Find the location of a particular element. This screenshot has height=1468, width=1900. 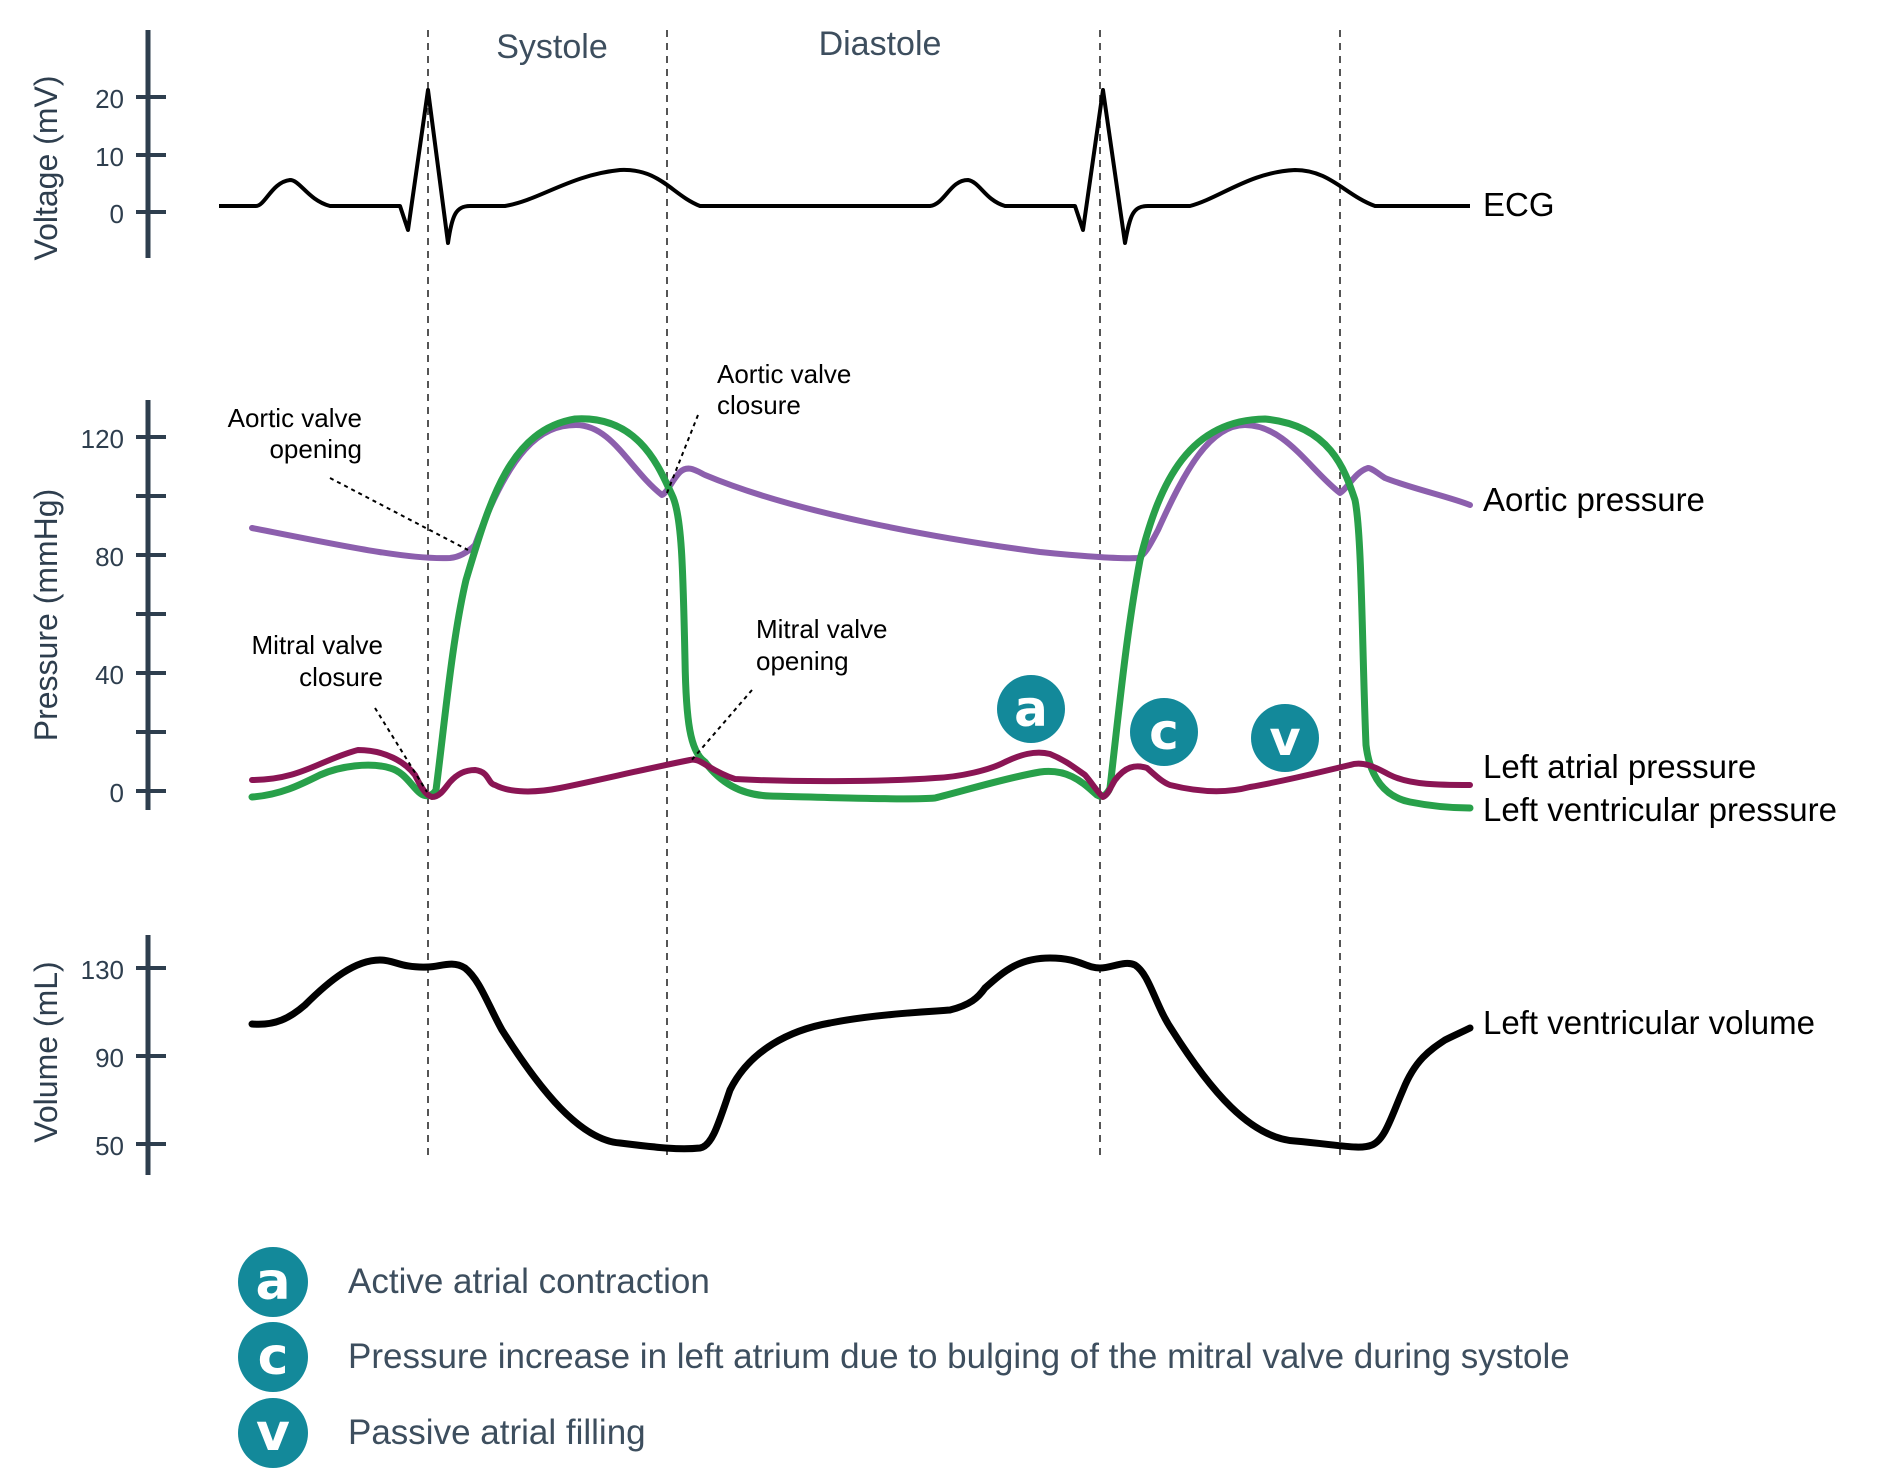

annotation-leader-mitral-closure is located at coordinates (401, 750).